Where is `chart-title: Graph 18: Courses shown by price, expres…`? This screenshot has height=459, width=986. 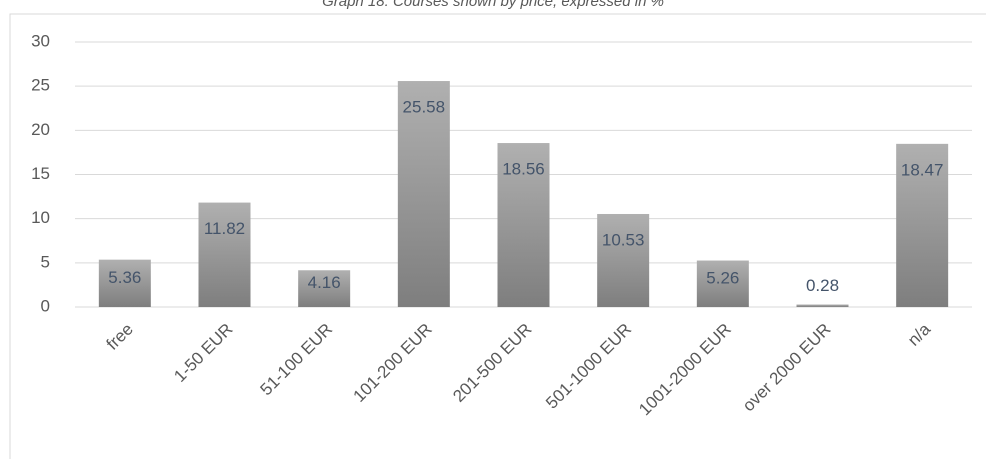 chart-title: Graph 18: Courses shown by price, expres… is located at coordinates (493, 5).